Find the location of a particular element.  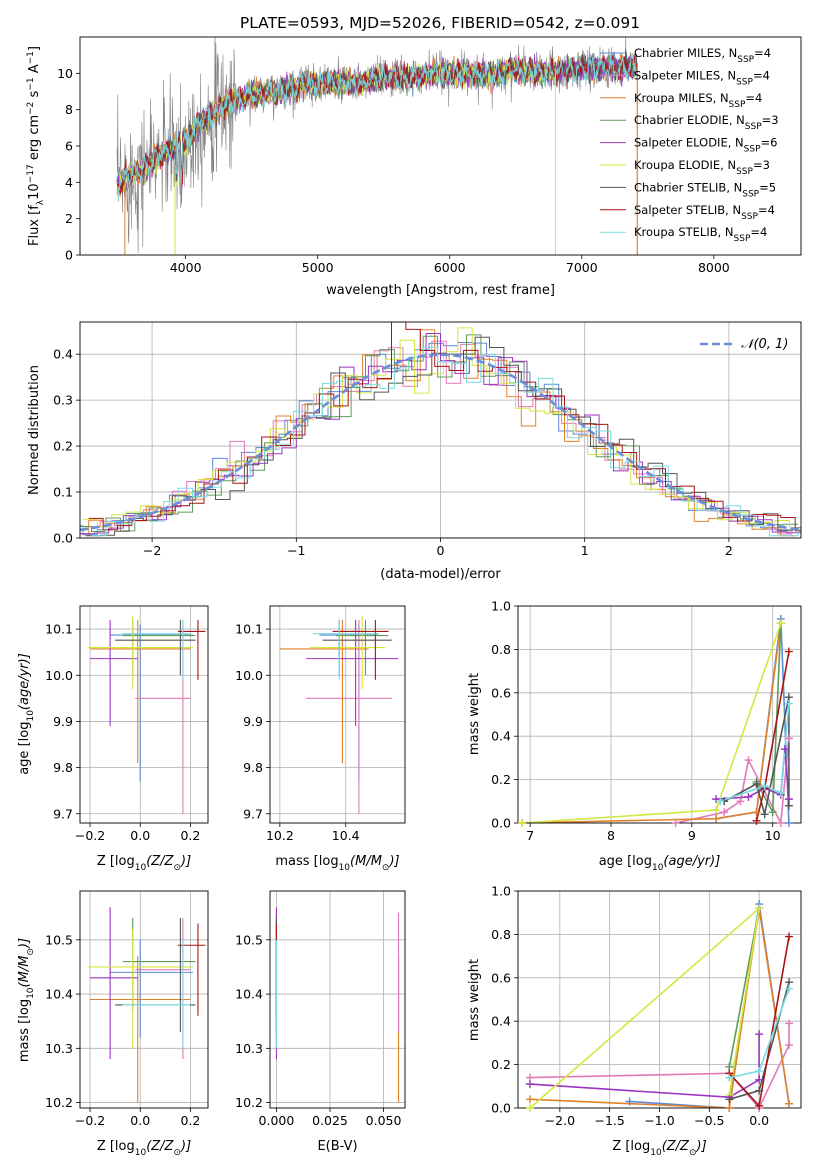

x-tick-label: −2 is located at coordinates (152, 550).